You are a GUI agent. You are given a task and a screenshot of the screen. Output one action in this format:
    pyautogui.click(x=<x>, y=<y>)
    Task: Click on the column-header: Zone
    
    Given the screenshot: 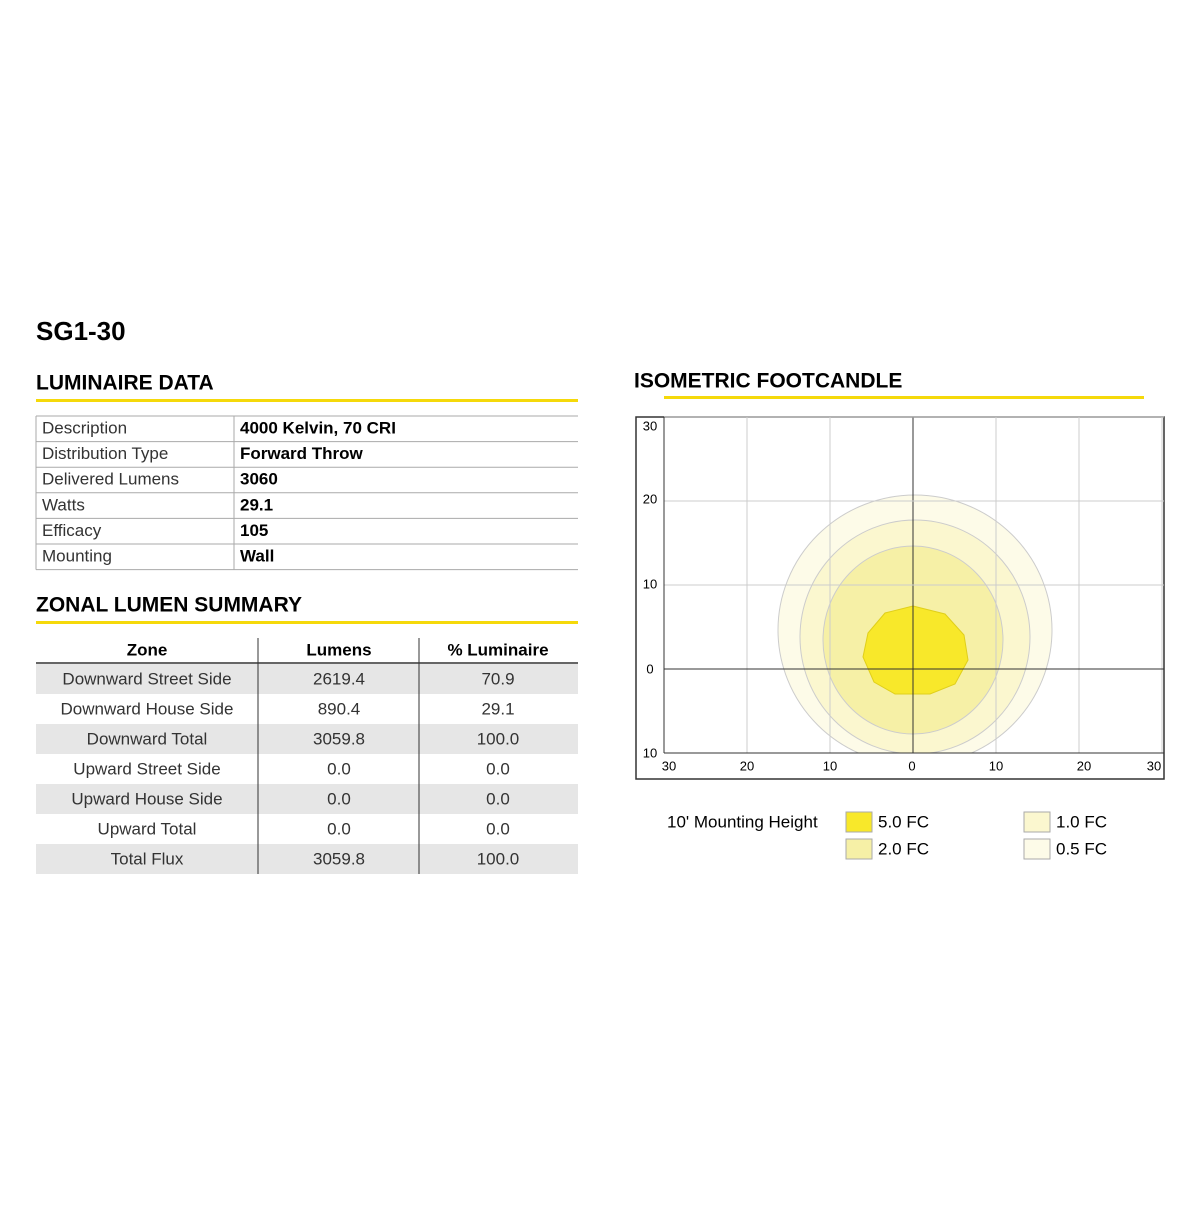 What is the action you would take?
    pyautogui.click(x=147, y=649)
    